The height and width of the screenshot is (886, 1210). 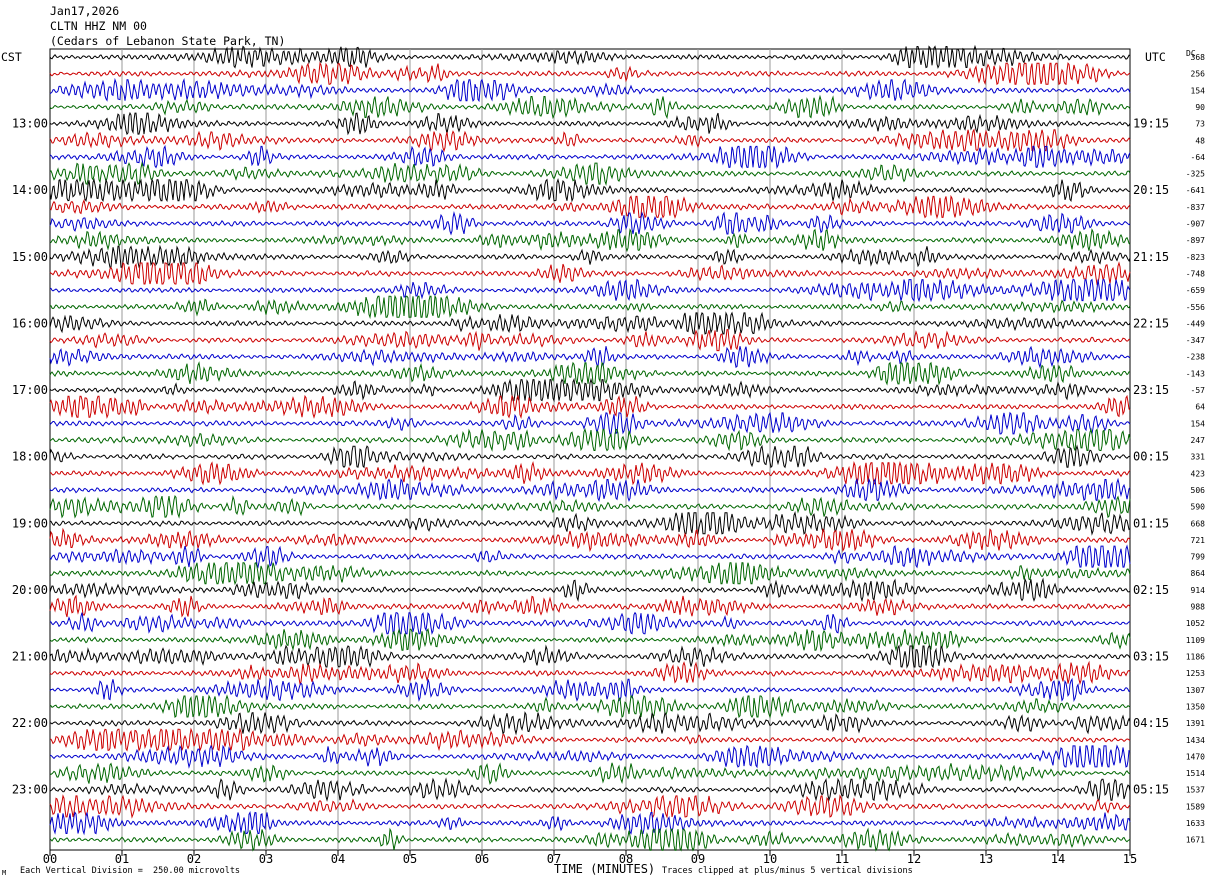 What do you see at coordinates (30, 523) in the screenshot?
I see `left-hour-label: 19:00` at bounding box center [30, 523].